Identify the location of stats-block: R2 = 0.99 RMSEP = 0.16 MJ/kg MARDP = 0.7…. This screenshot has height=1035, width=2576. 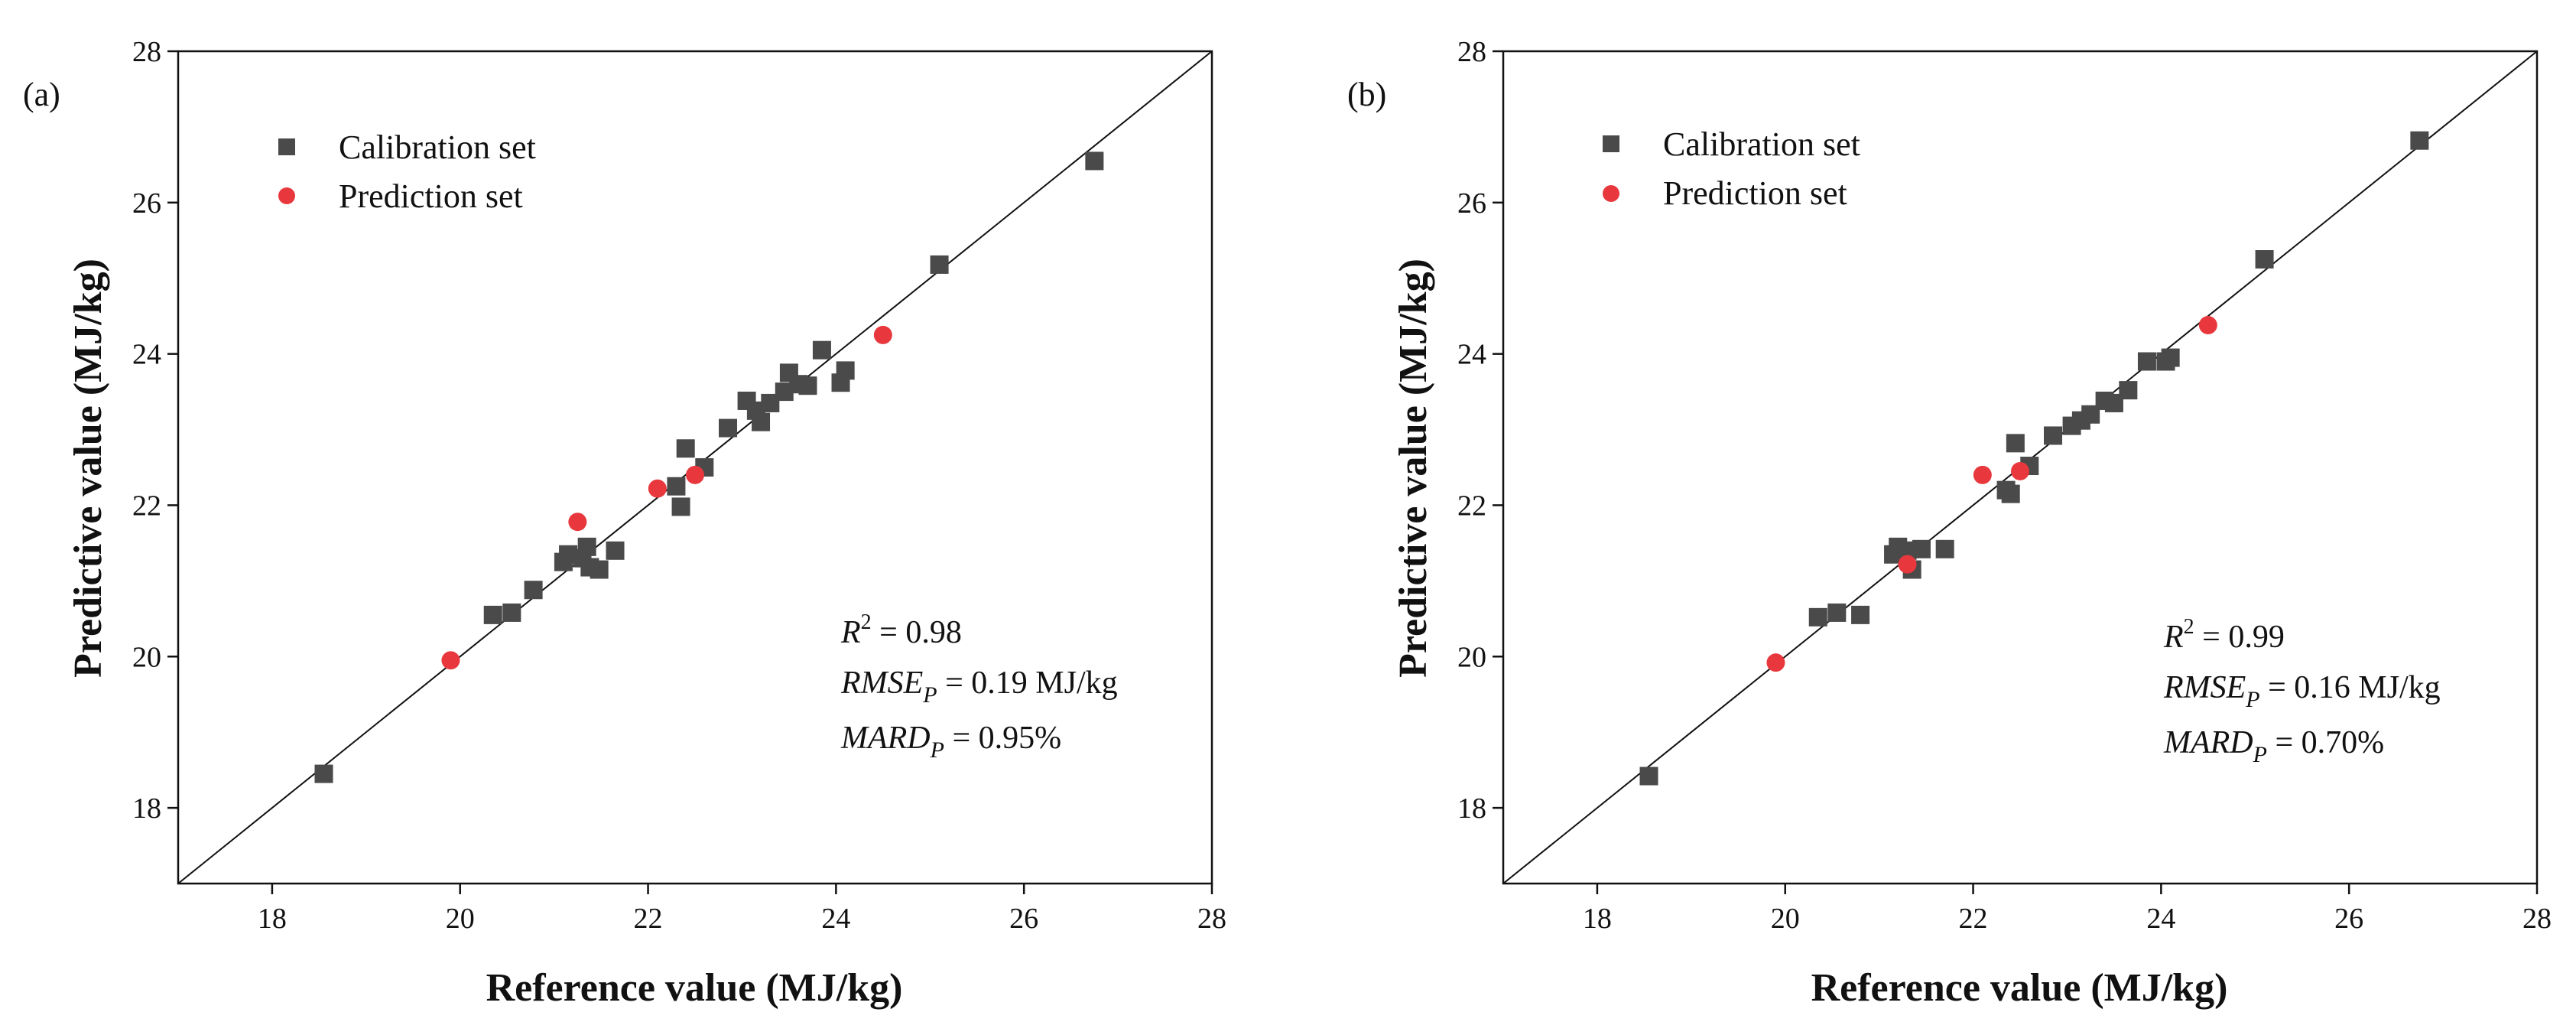
(2302, 691).